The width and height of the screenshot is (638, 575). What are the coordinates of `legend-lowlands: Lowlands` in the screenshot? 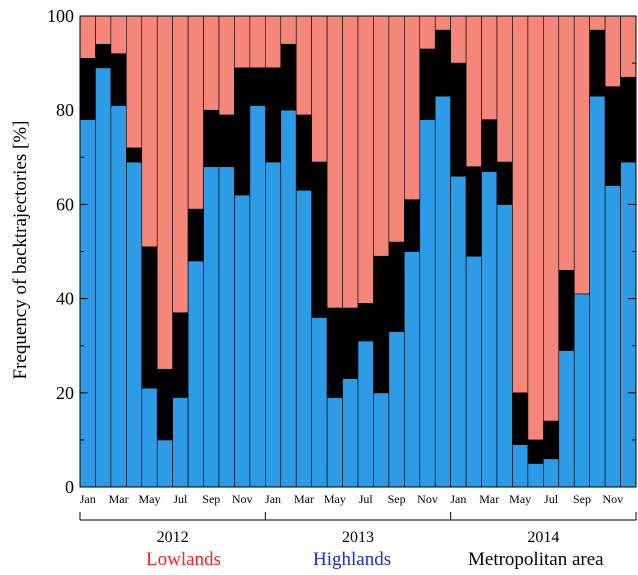 It's located at (183, 559).